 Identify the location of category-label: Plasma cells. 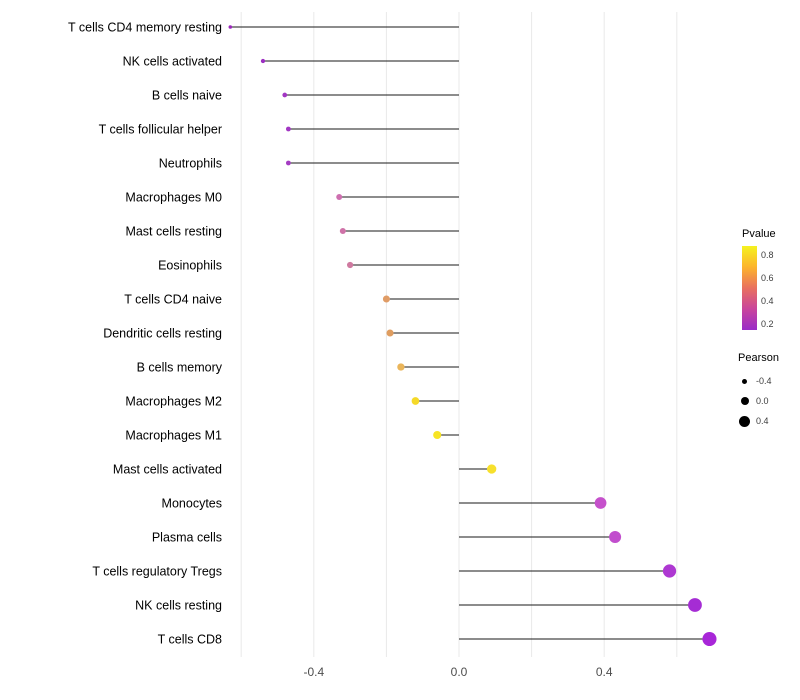
(187, 538).